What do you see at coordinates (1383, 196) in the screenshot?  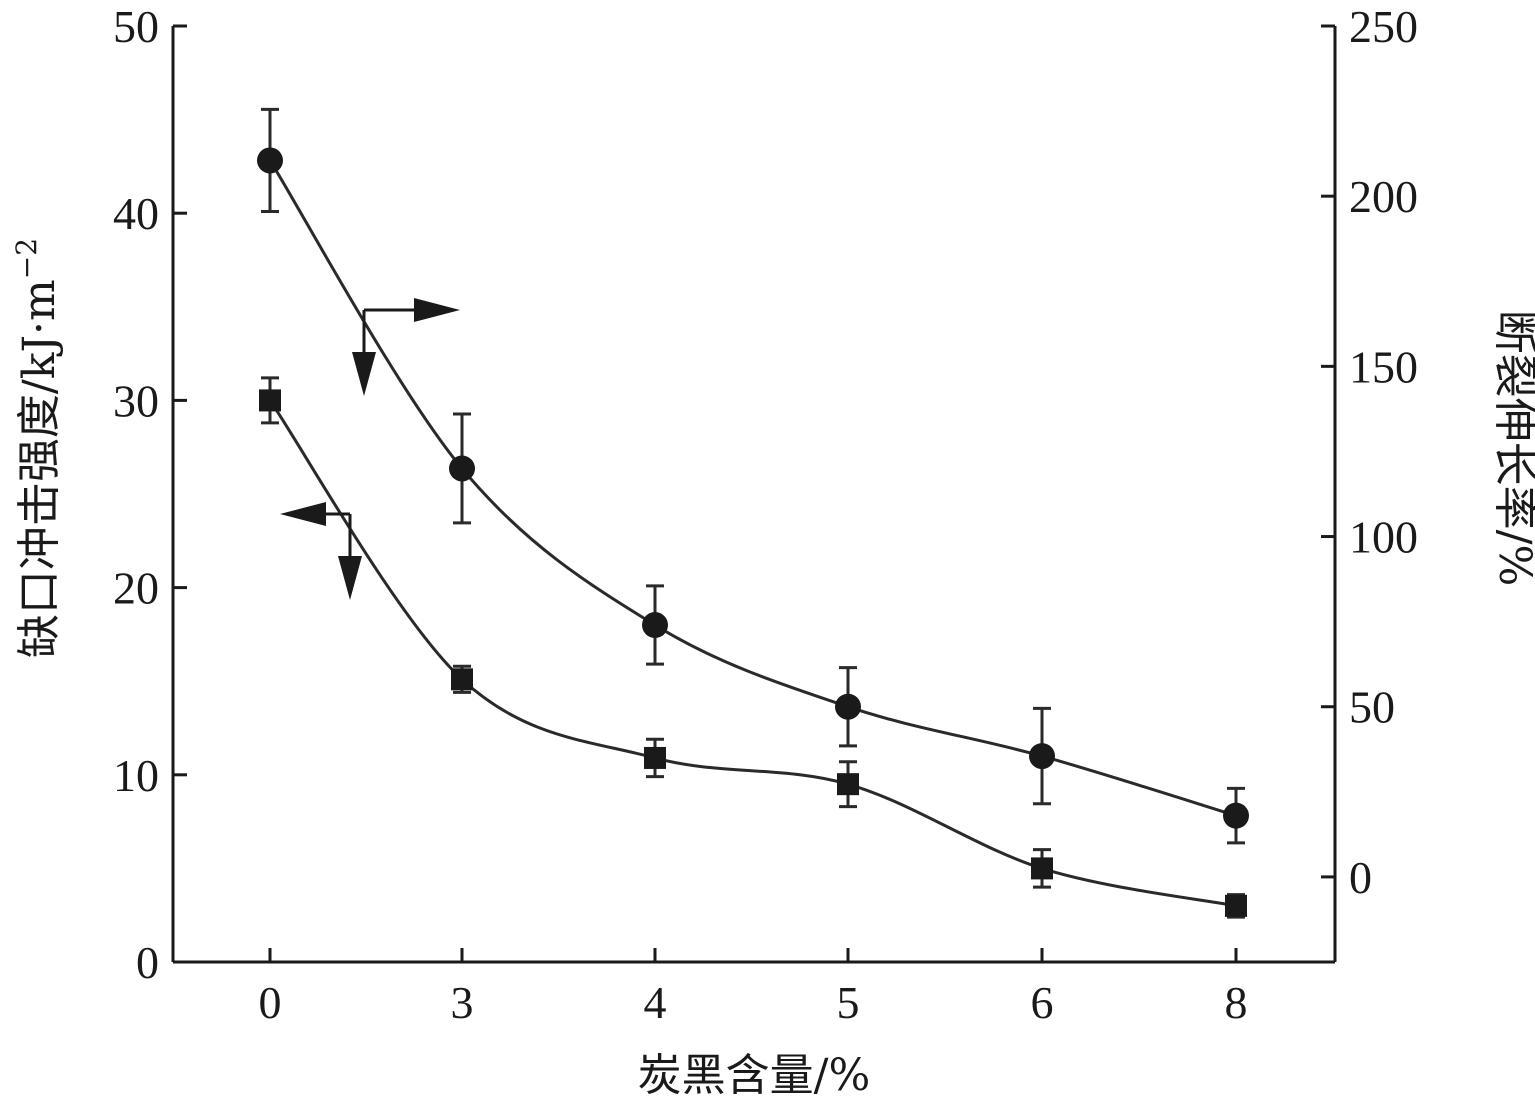 I see `y-right-tick-label: 200` at bounding box center [1383, 196].